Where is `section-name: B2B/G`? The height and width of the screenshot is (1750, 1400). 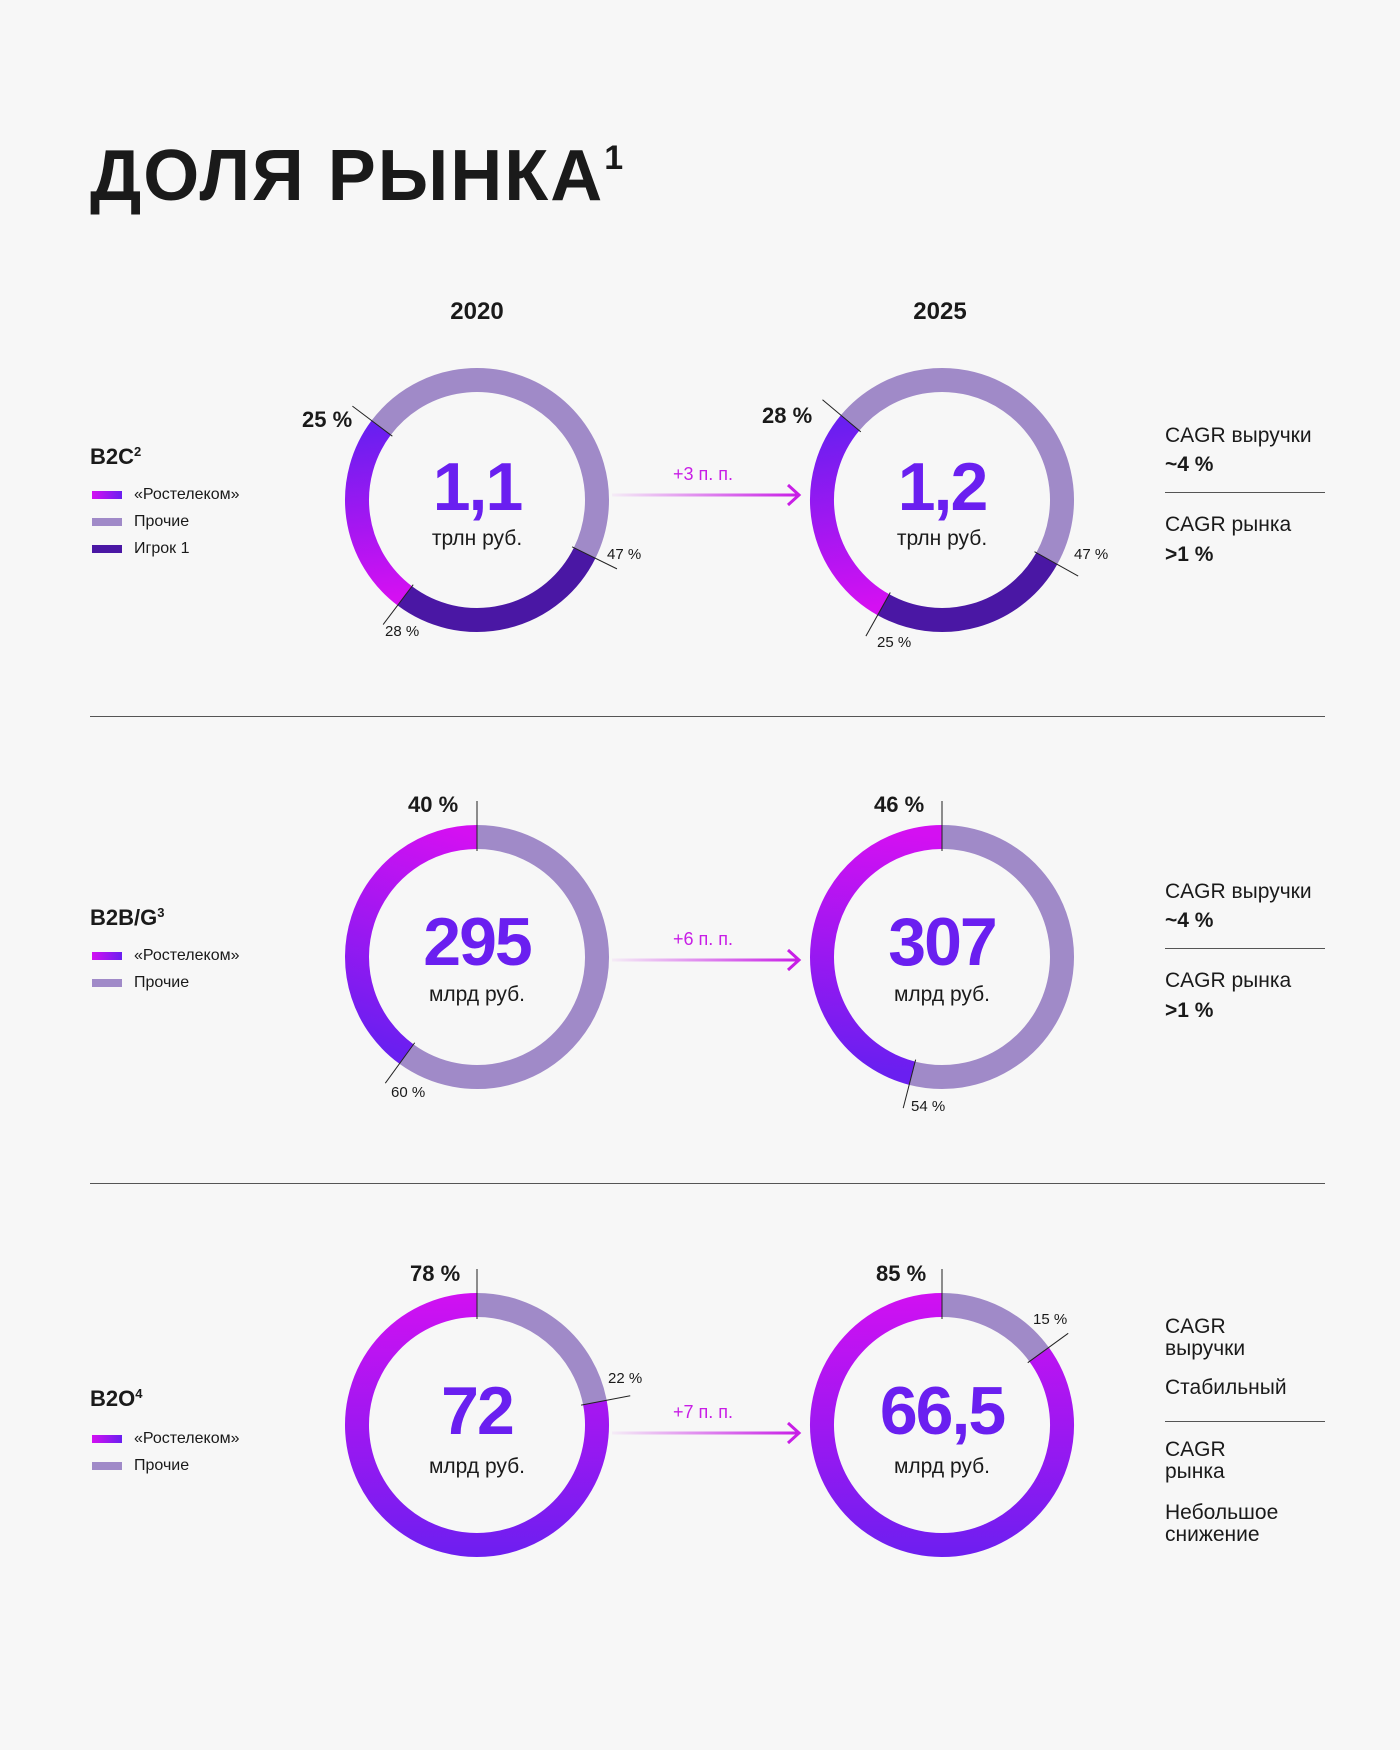 section-name: B2B/G is located at coordinates (124, 917).